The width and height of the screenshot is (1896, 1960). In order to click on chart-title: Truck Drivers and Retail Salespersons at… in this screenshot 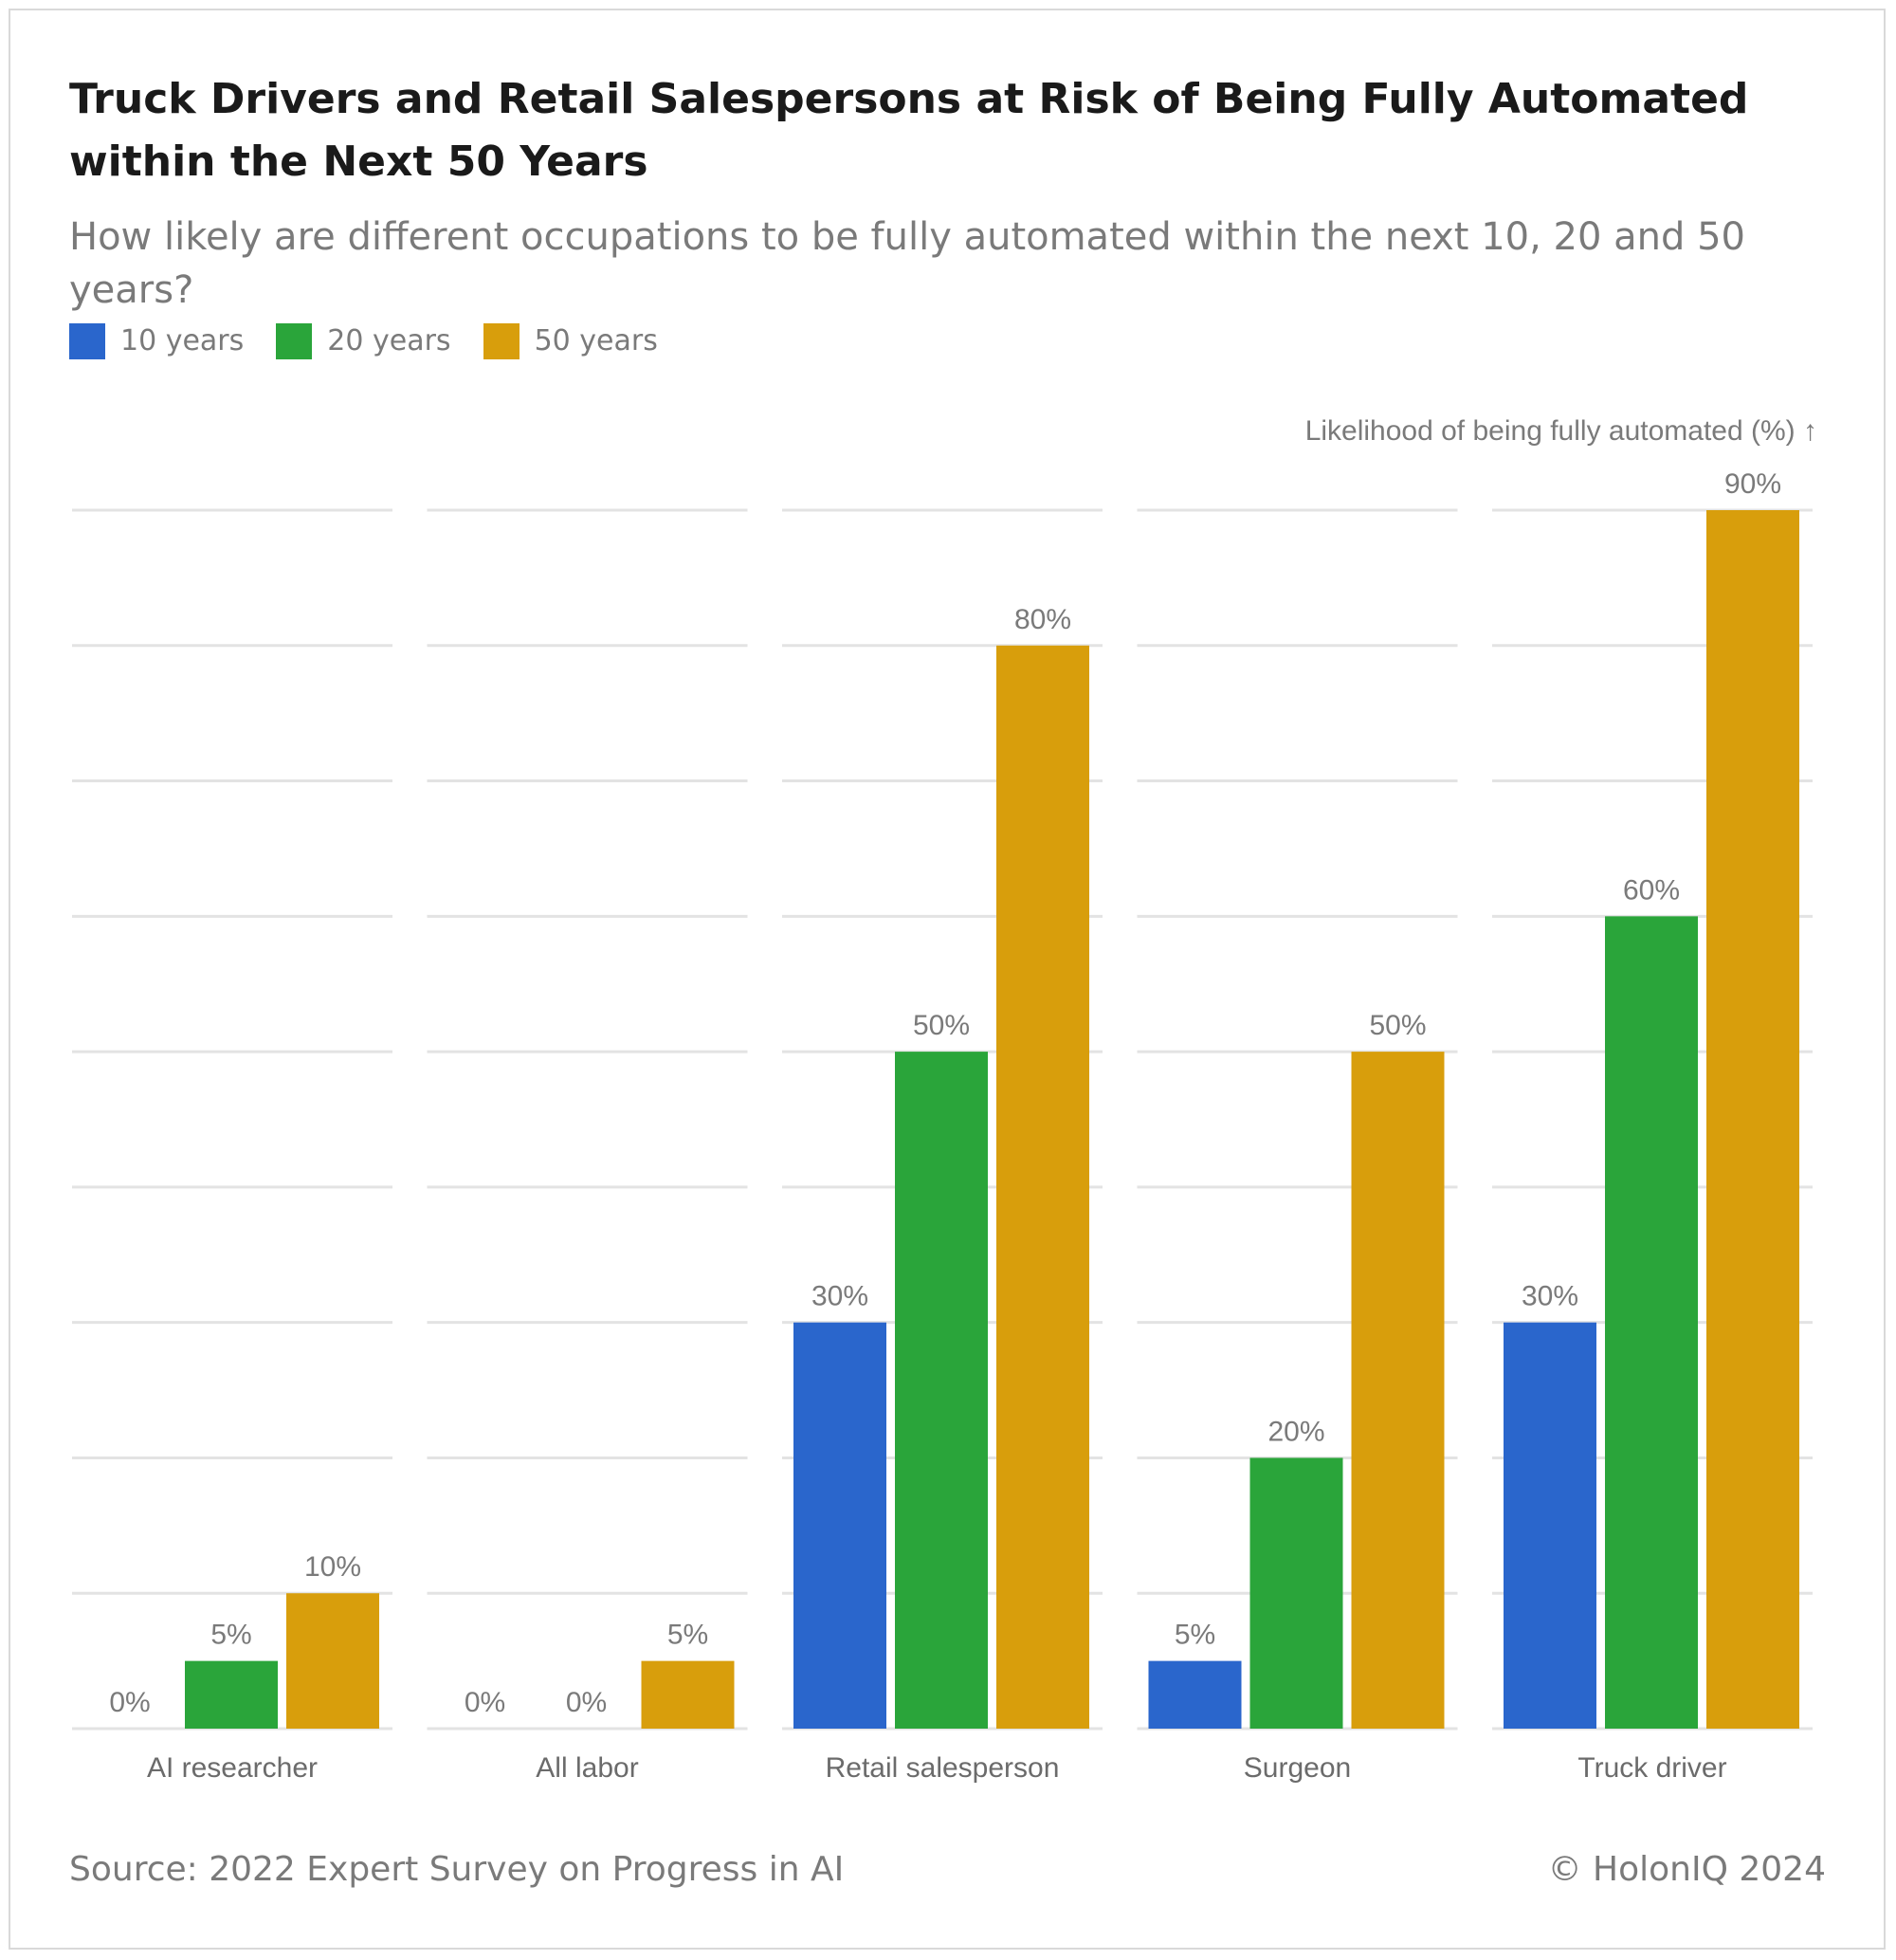, I will do `click(909, 130)`.